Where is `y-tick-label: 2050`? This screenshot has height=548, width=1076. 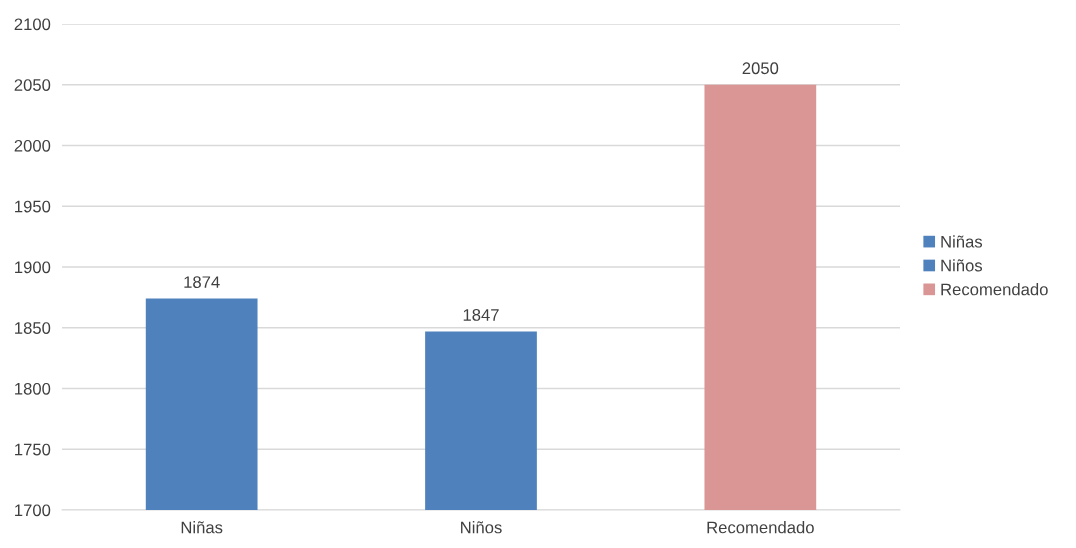 y-tick-label: 2050 is located at coordinates (32, 85).